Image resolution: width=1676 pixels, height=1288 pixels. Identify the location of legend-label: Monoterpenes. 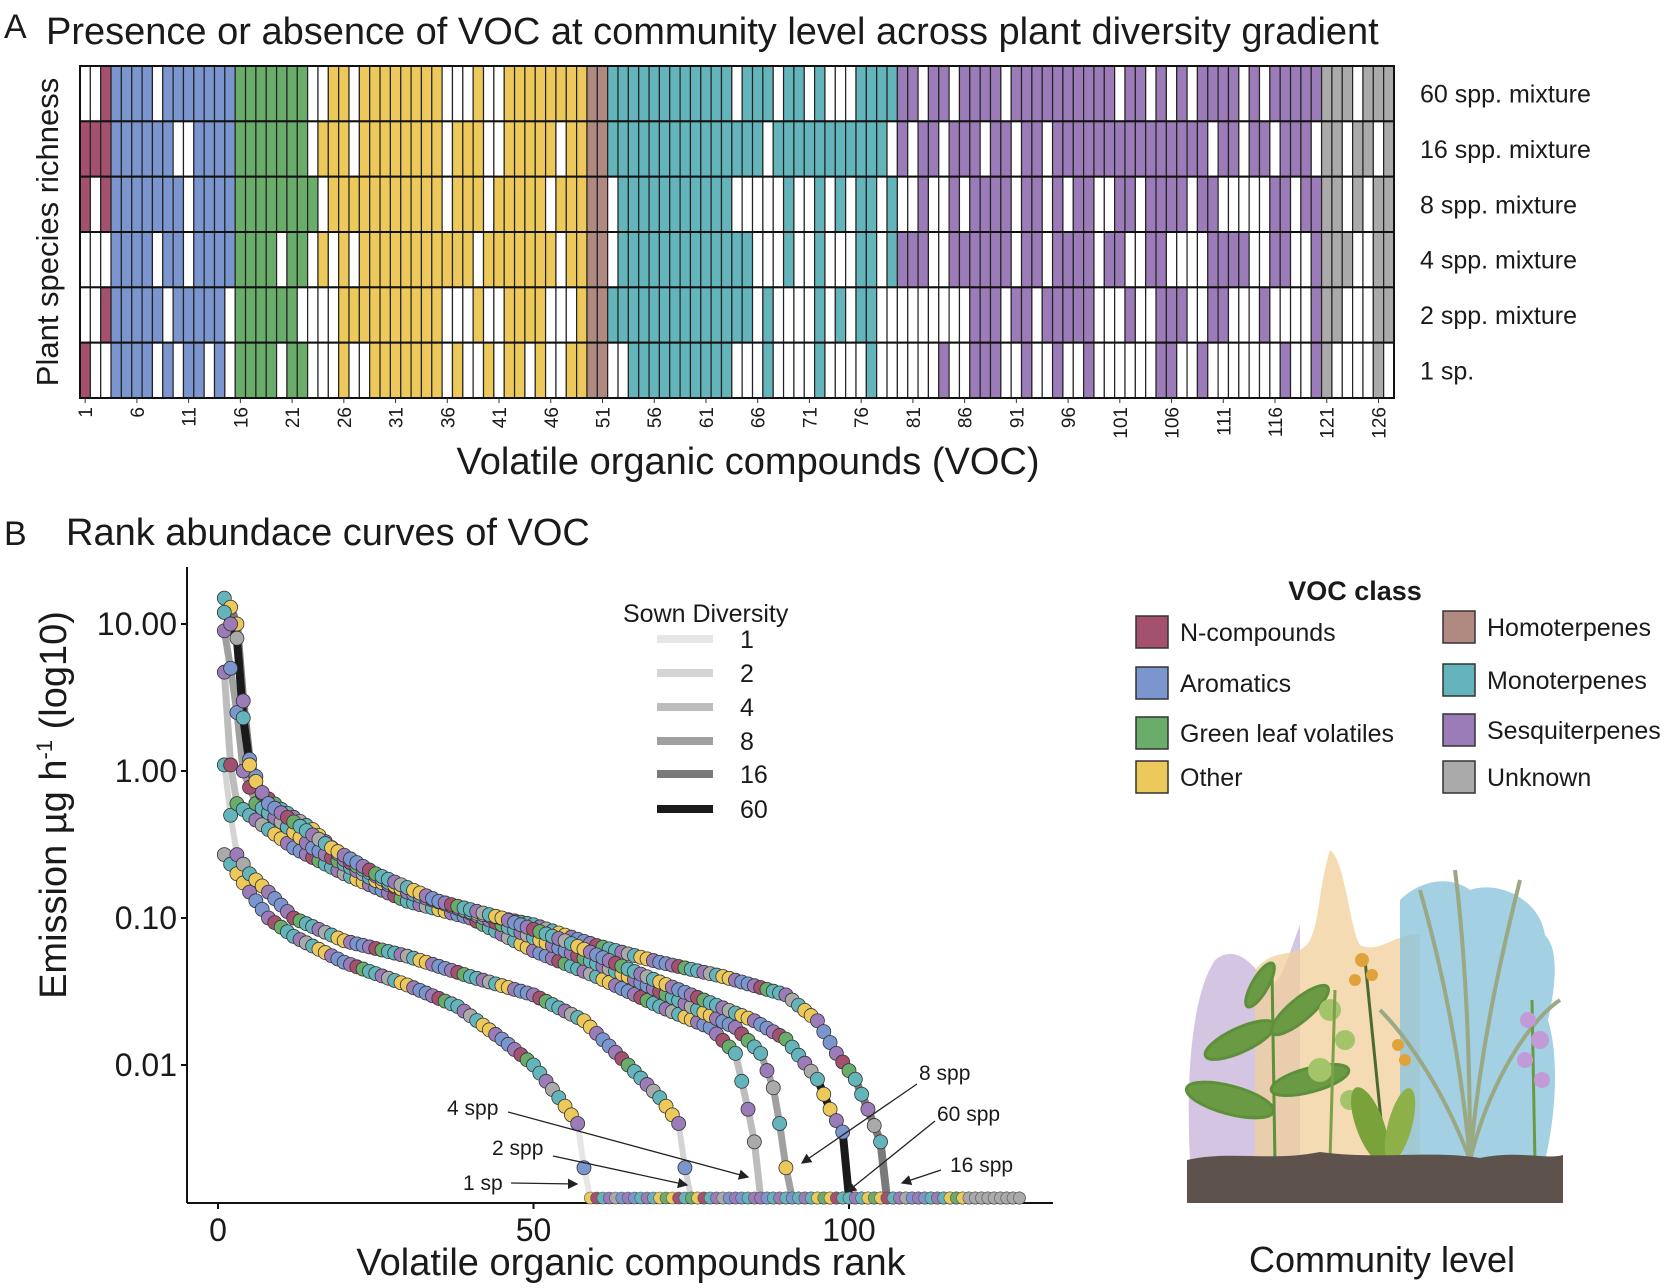
(1567, 681).